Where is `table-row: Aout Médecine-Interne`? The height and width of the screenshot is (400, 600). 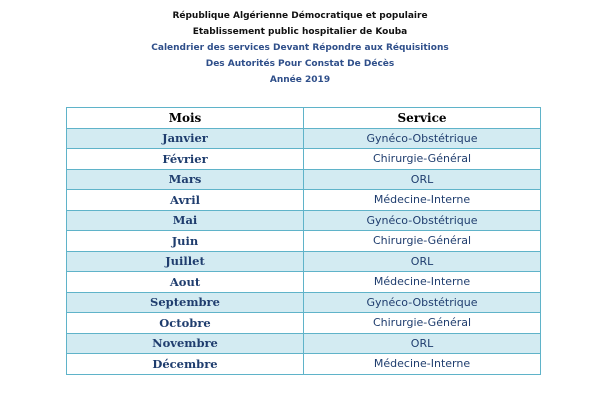 table-row: Aout Médecine-Interne is located at coordinates (303, 282).